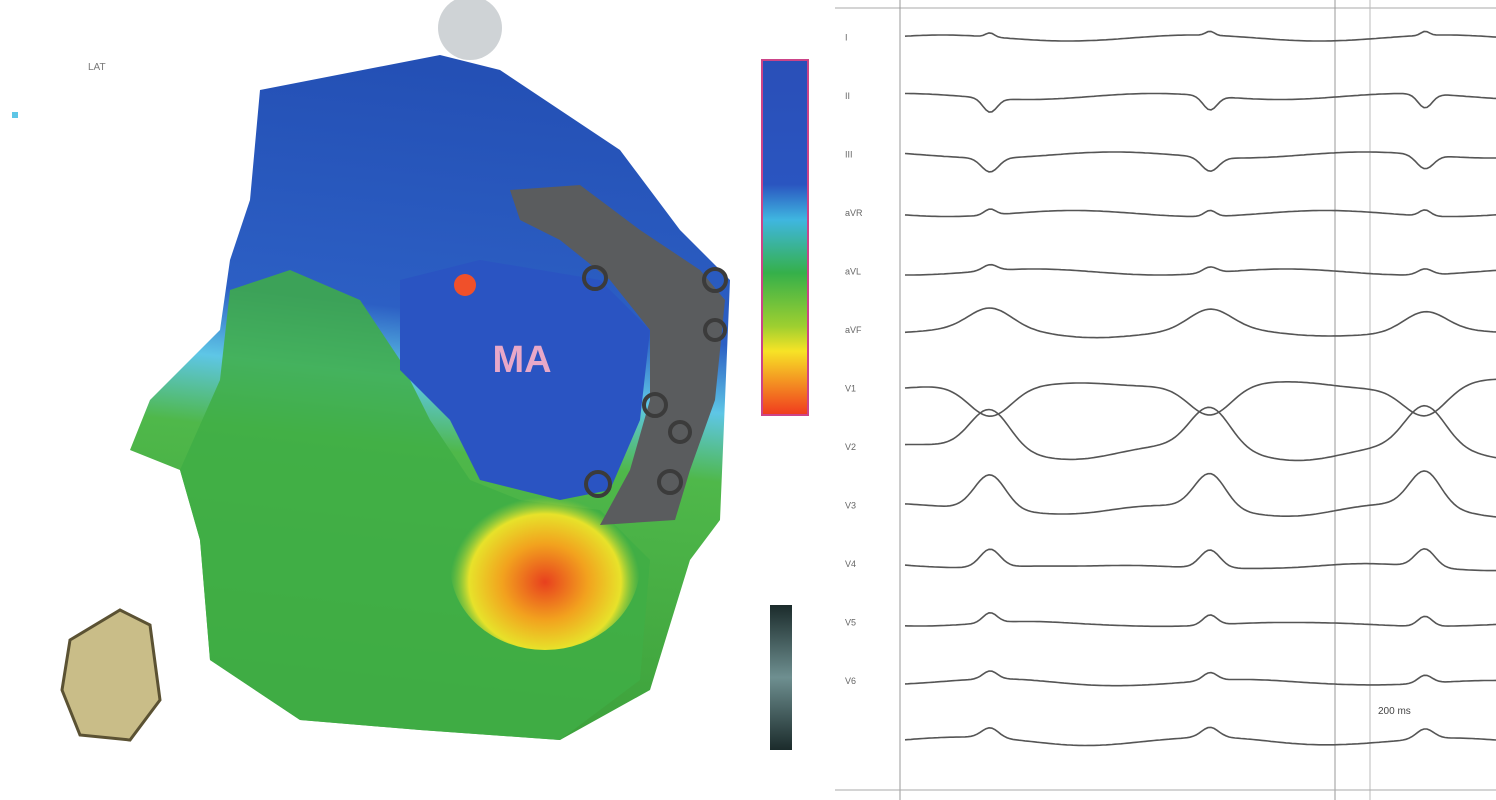 The image size is (1496, 800). I want to click on lead-label: V6, so click(850, 681).